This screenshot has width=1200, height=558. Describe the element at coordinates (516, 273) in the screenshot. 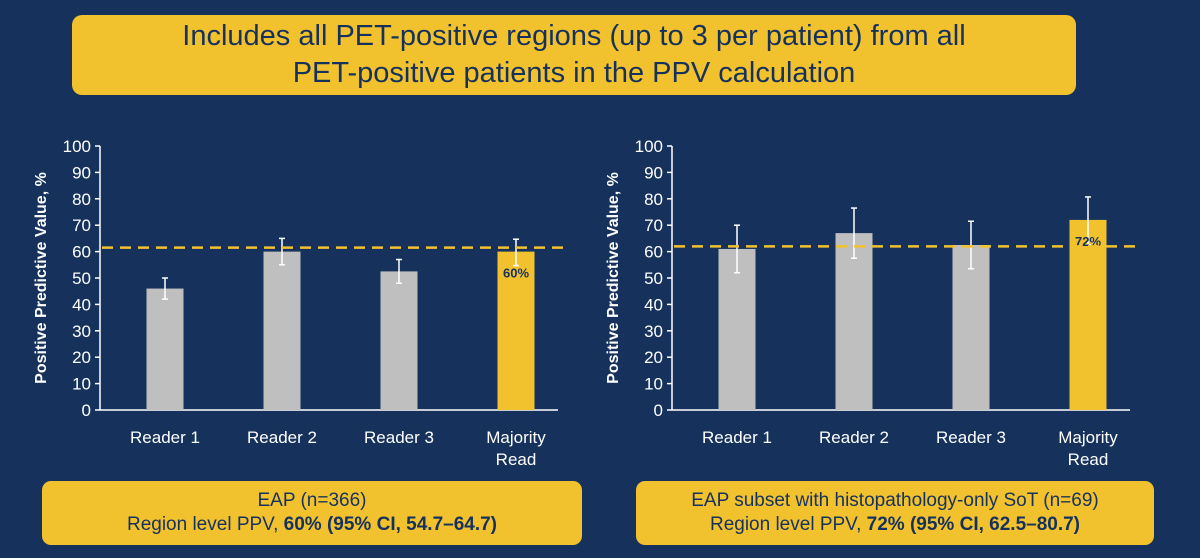

I see `data-label: 60%` at that location.